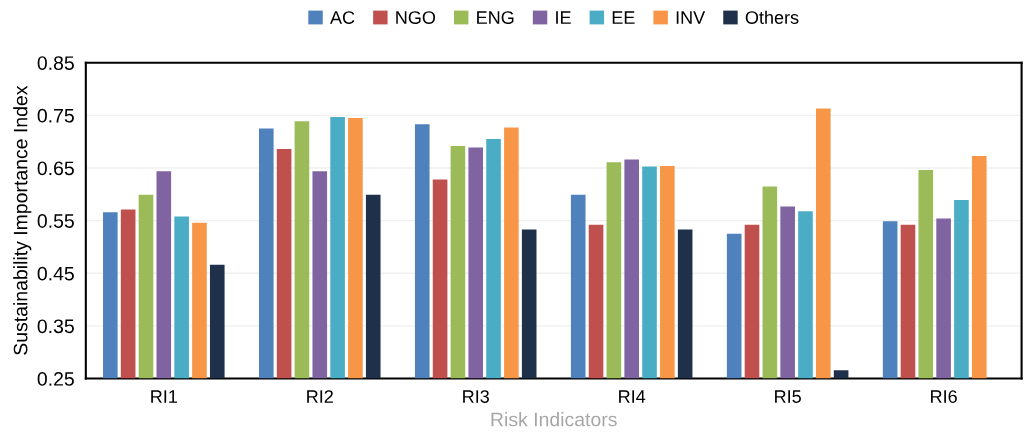 Image resolution: width=1034 pixels, height=448 pixels. What do you see at coordinates (632, 396) in the screenshot?
I see `x-tick-label: RI4` at bounding box center [632, 396].